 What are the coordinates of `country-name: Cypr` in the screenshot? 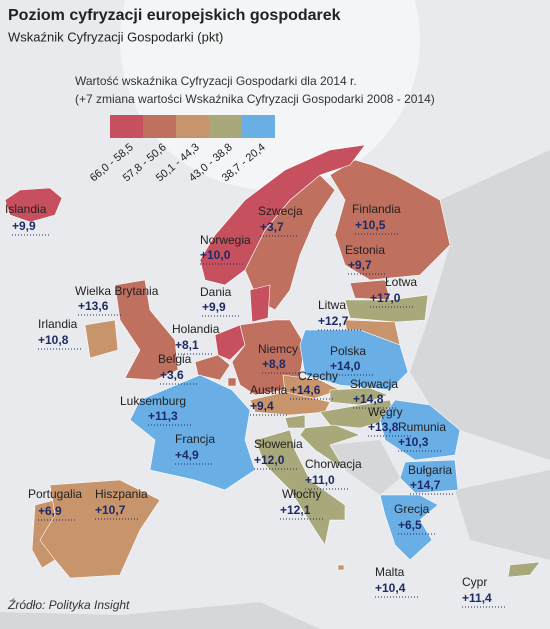 It's located at (474, 582).